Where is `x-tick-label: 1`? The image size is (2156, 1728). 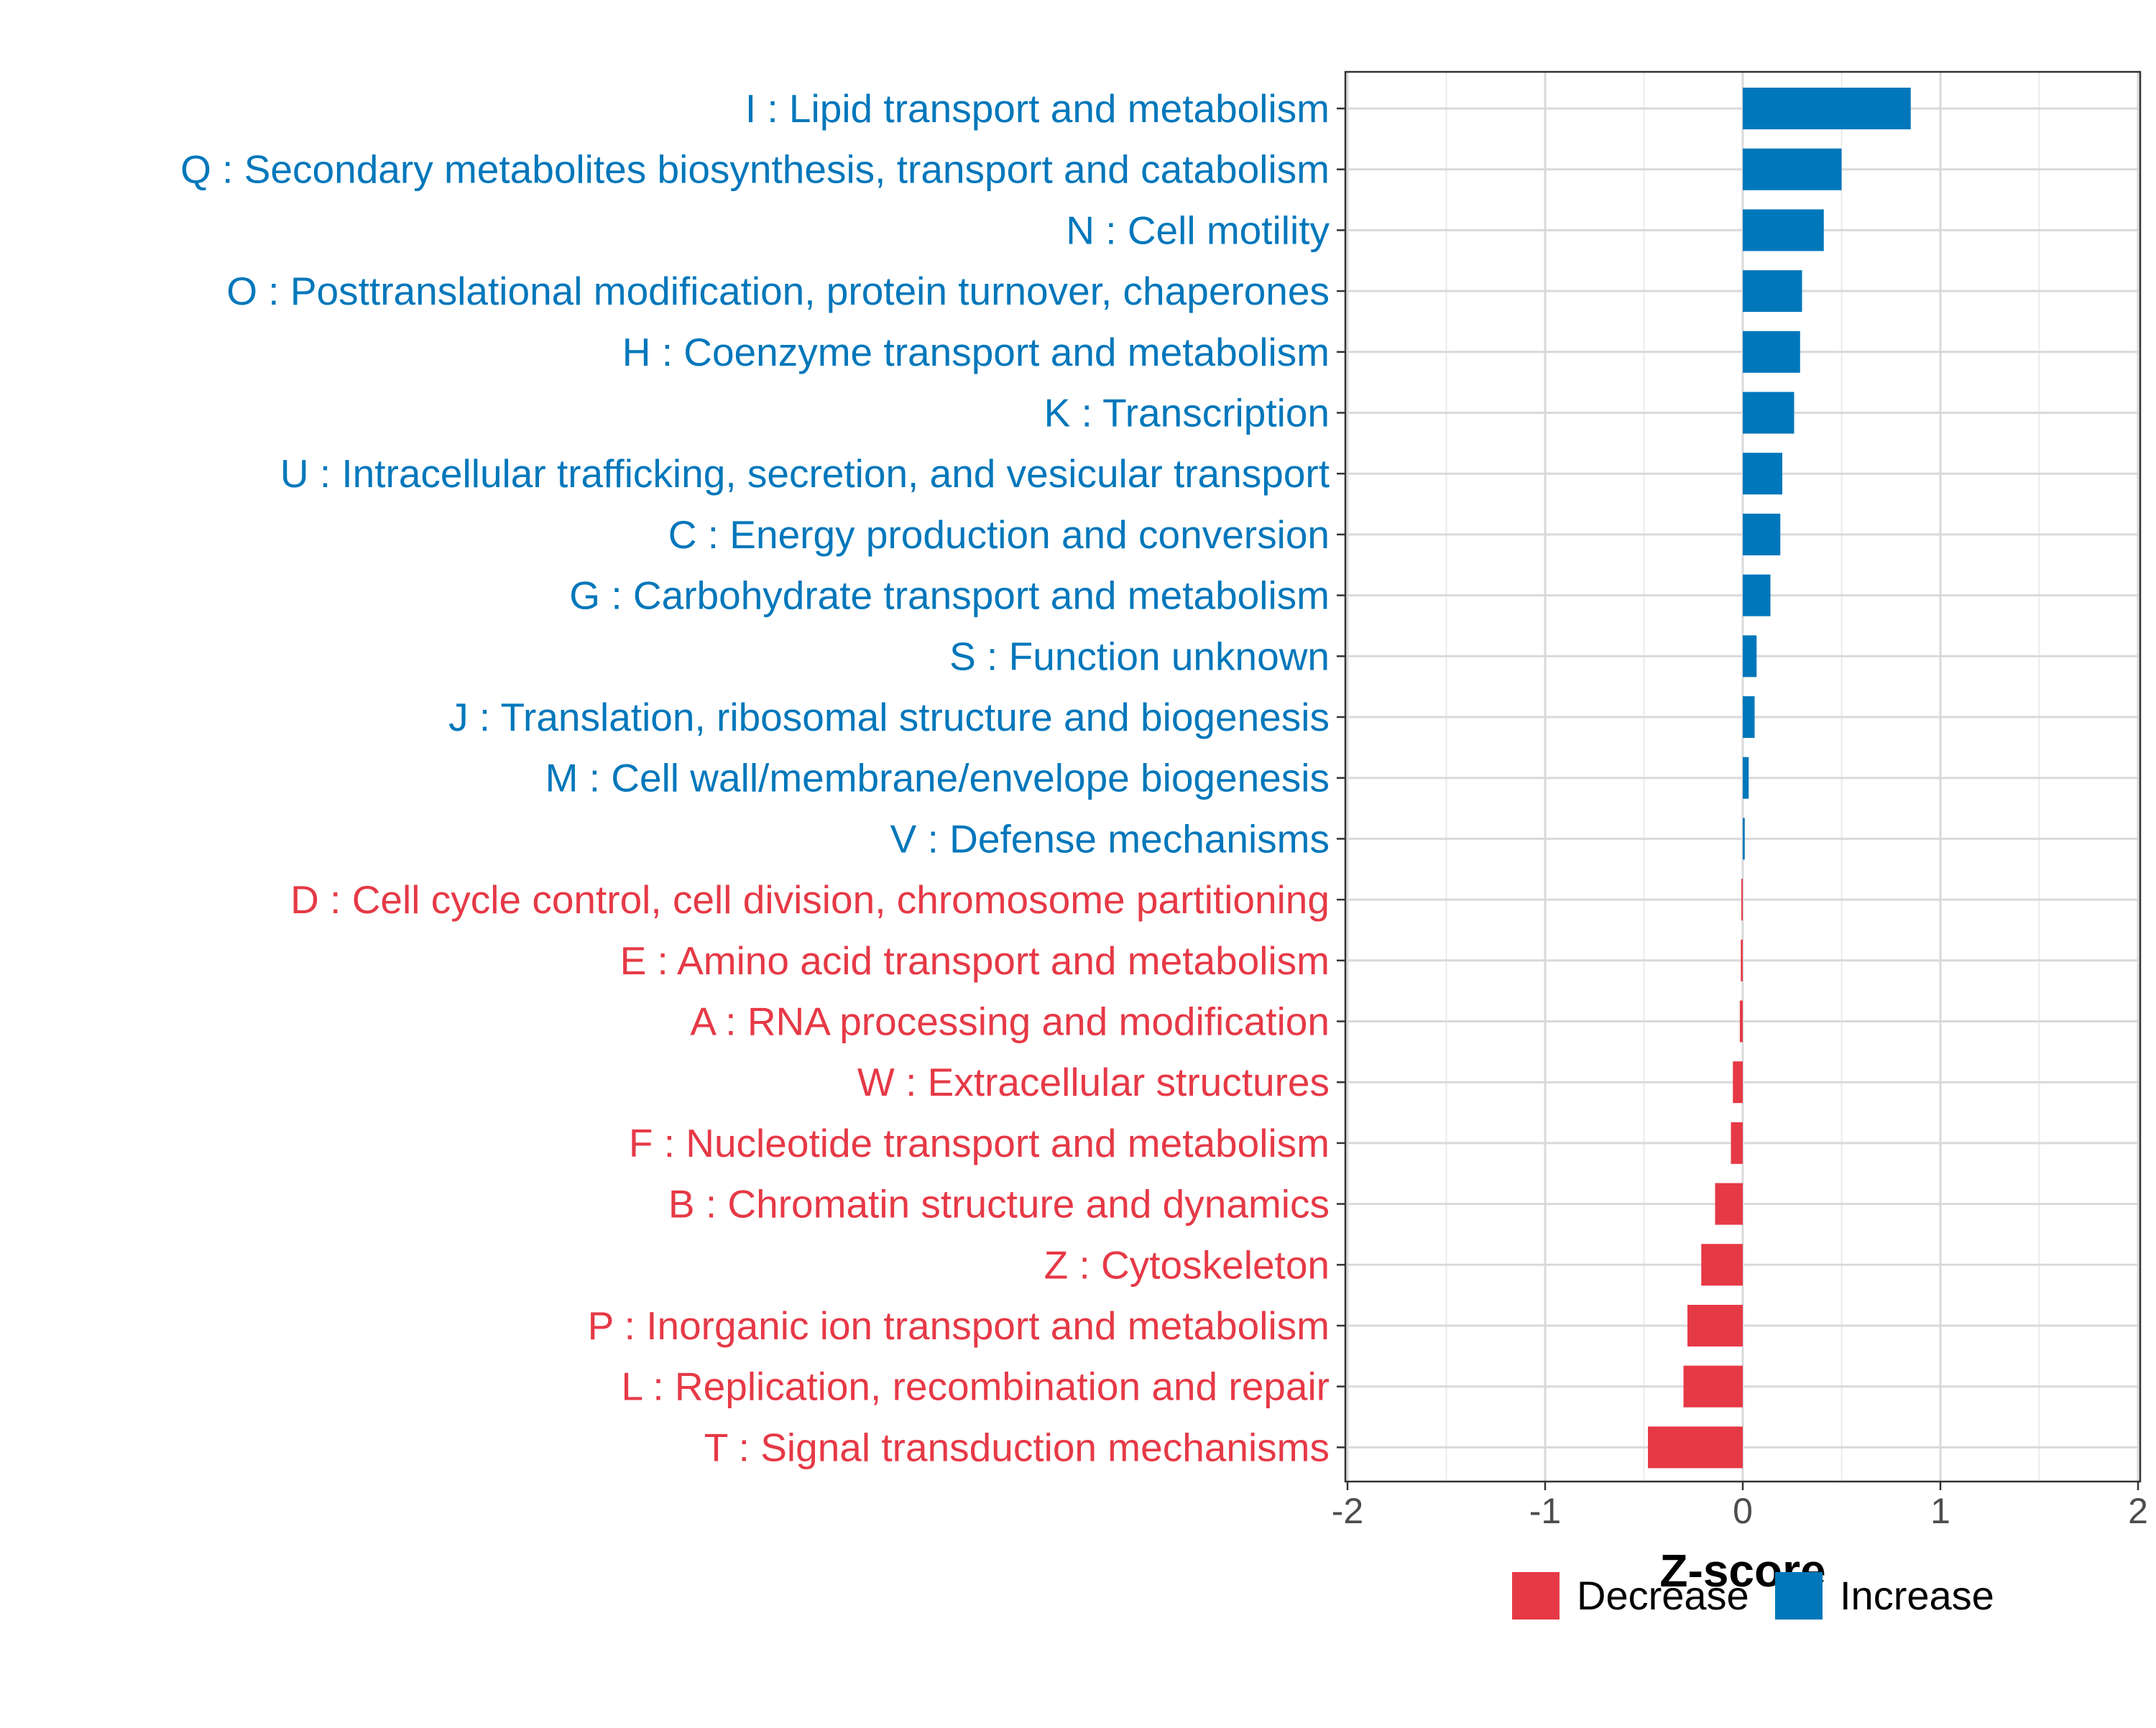 x-tick-label: 1 is located at coordinates (1940, 1511).